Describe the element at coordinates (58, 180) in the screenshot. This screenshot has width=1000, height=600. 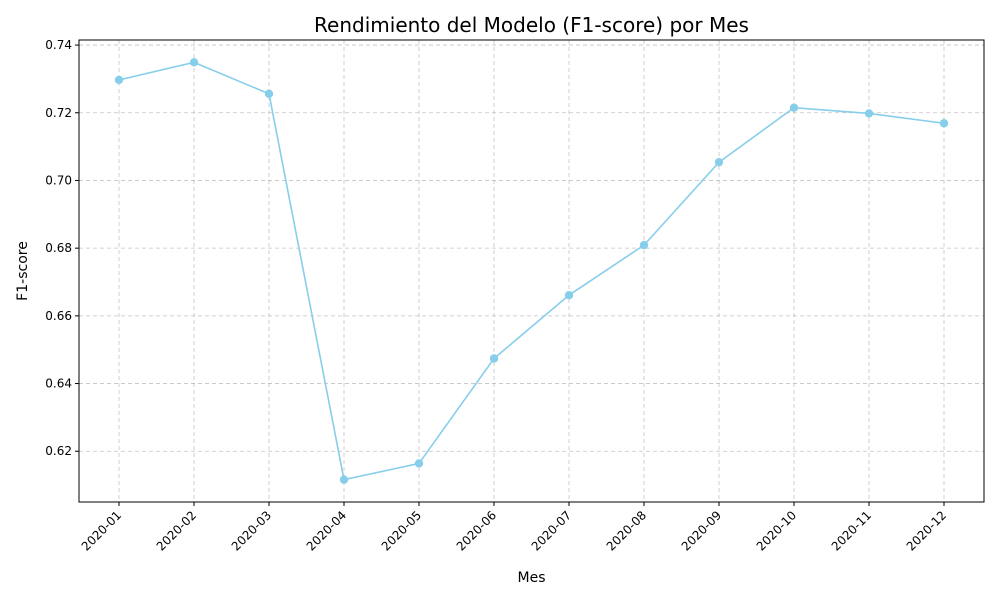
I see `y-tick-label: 0.70` at that location.